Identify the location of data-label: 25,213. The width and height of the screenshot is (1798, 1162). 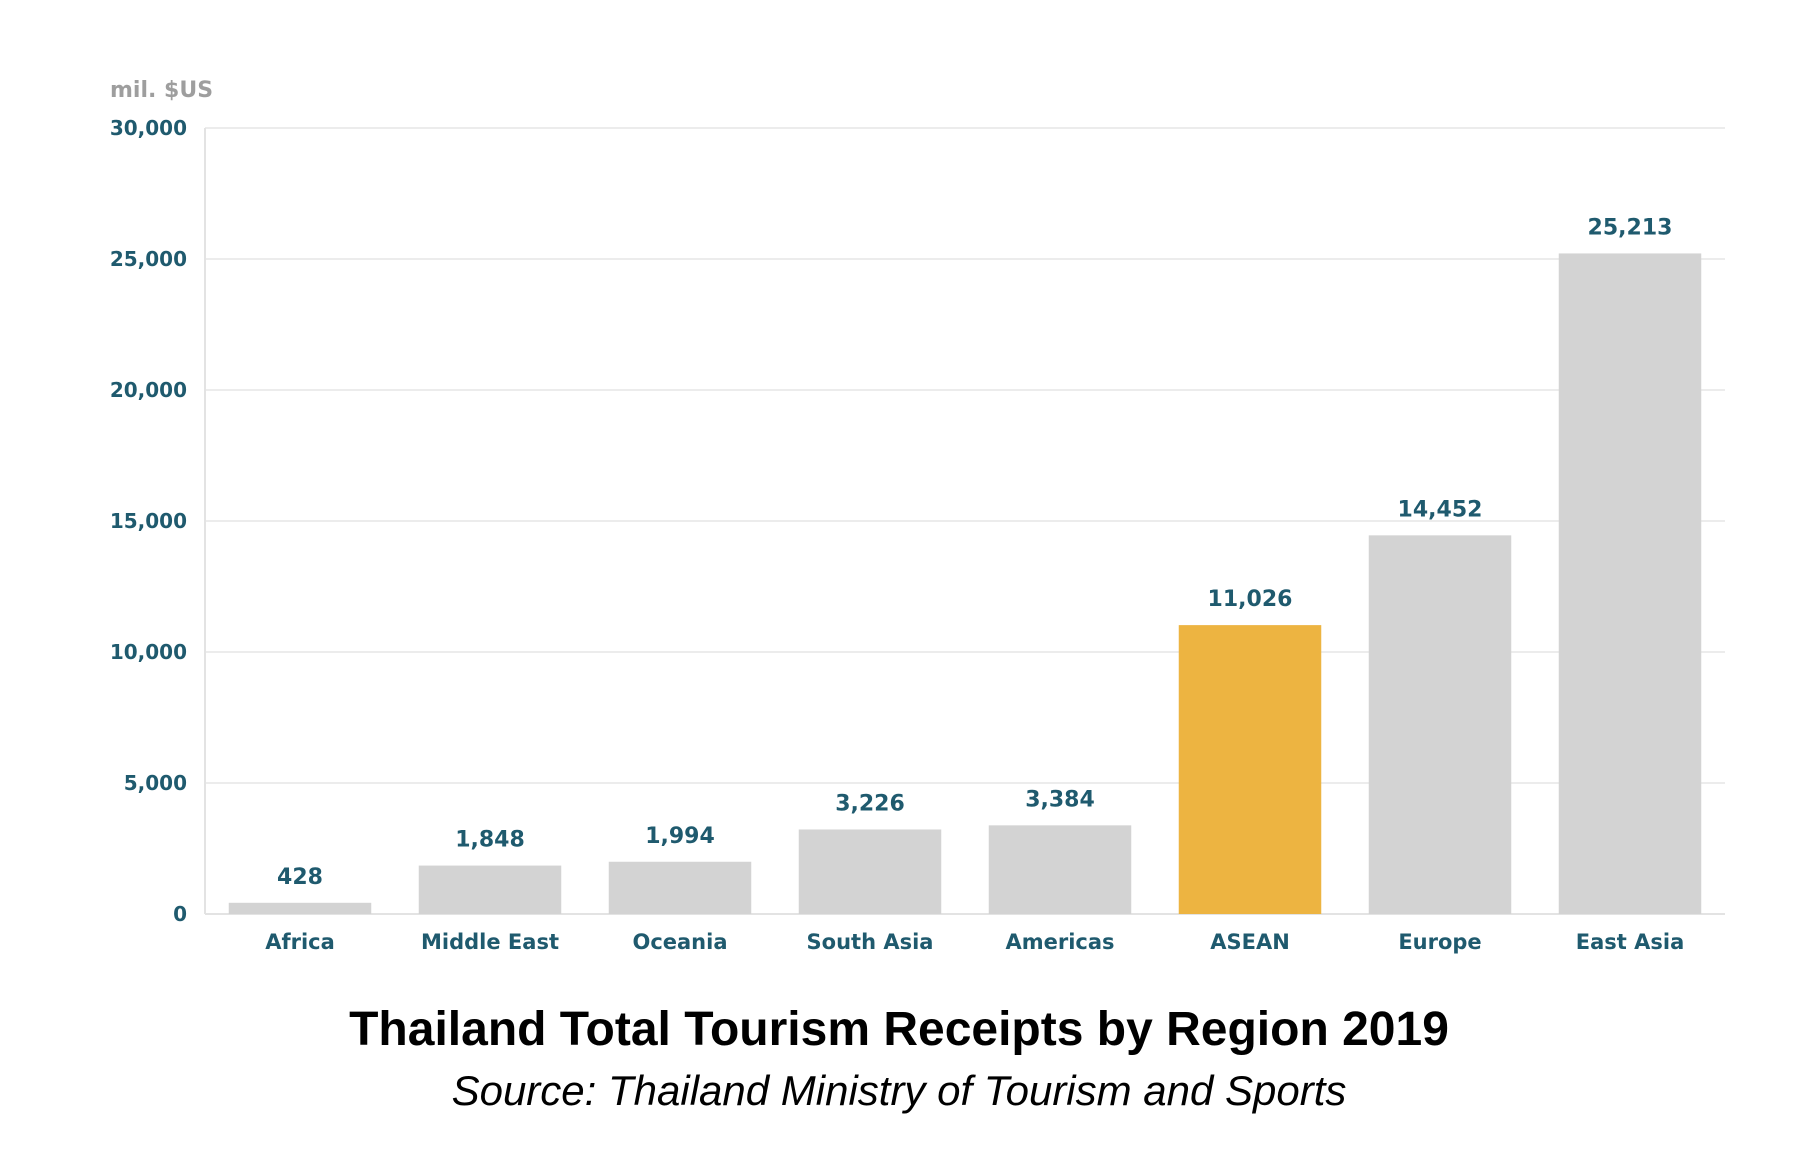
(1630, 227).